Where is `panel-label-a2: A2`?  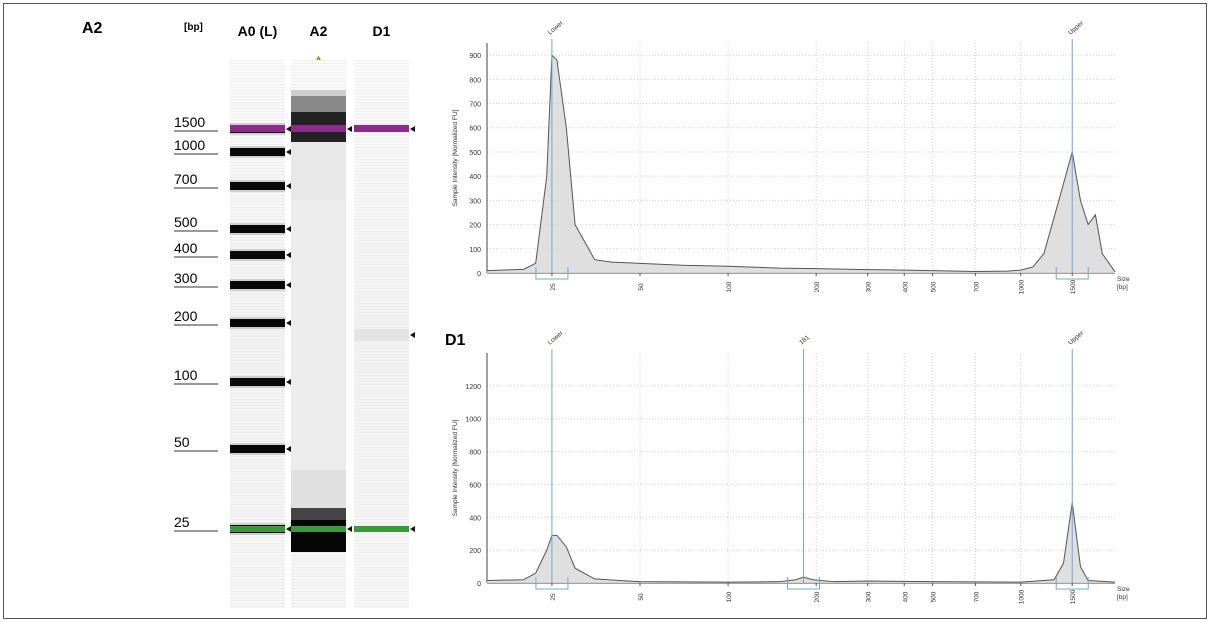 panel-label-a2: A2 is located at coordinates (92, 28).